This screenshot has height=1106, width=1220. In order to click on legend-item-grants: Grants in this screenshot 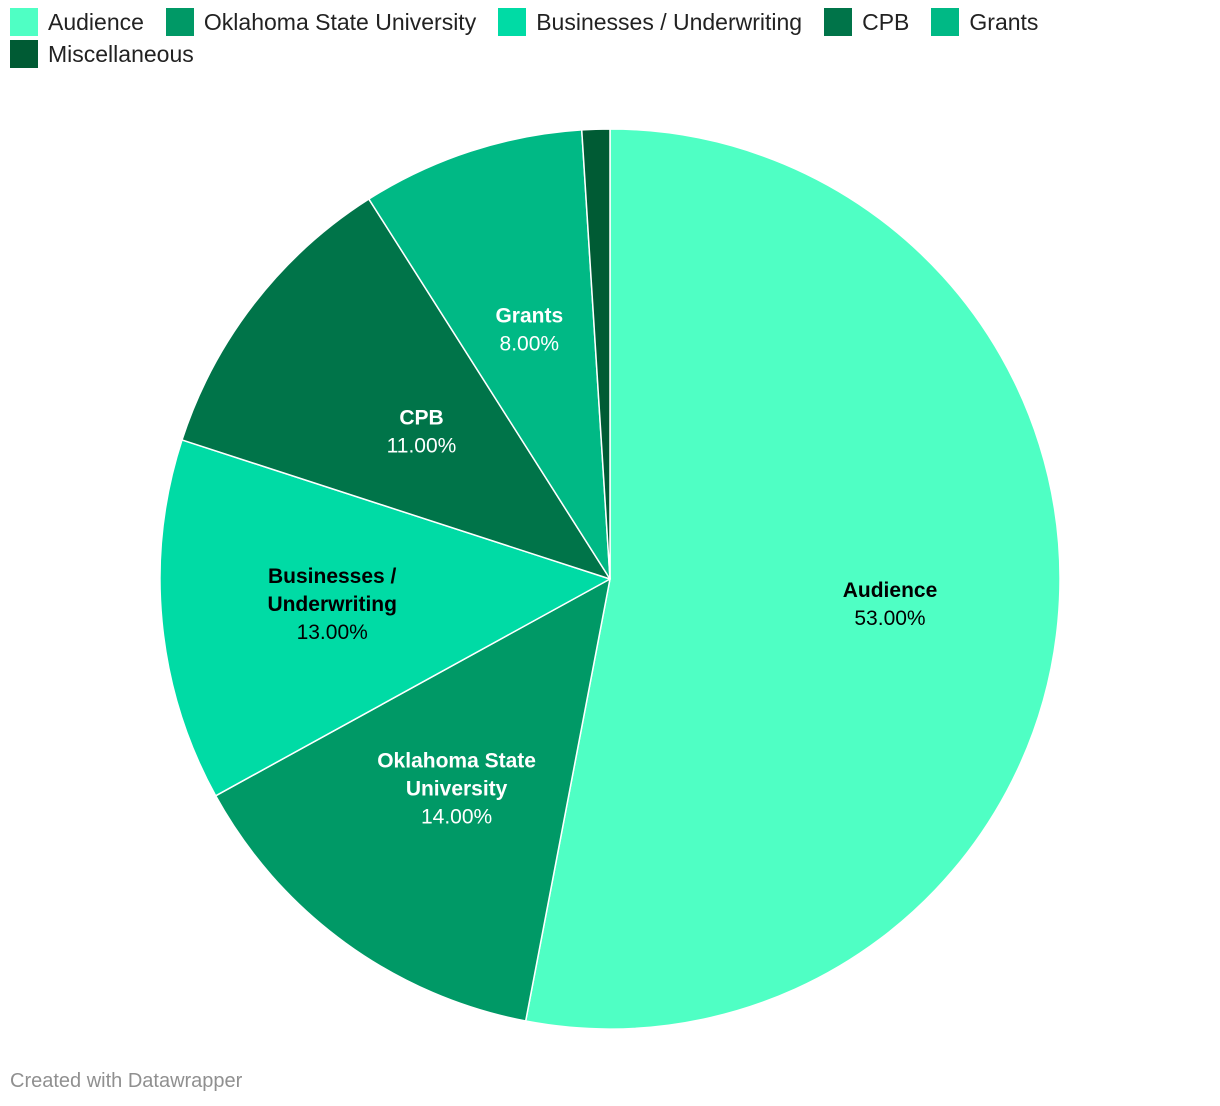, I will do `click(984, 22)`.